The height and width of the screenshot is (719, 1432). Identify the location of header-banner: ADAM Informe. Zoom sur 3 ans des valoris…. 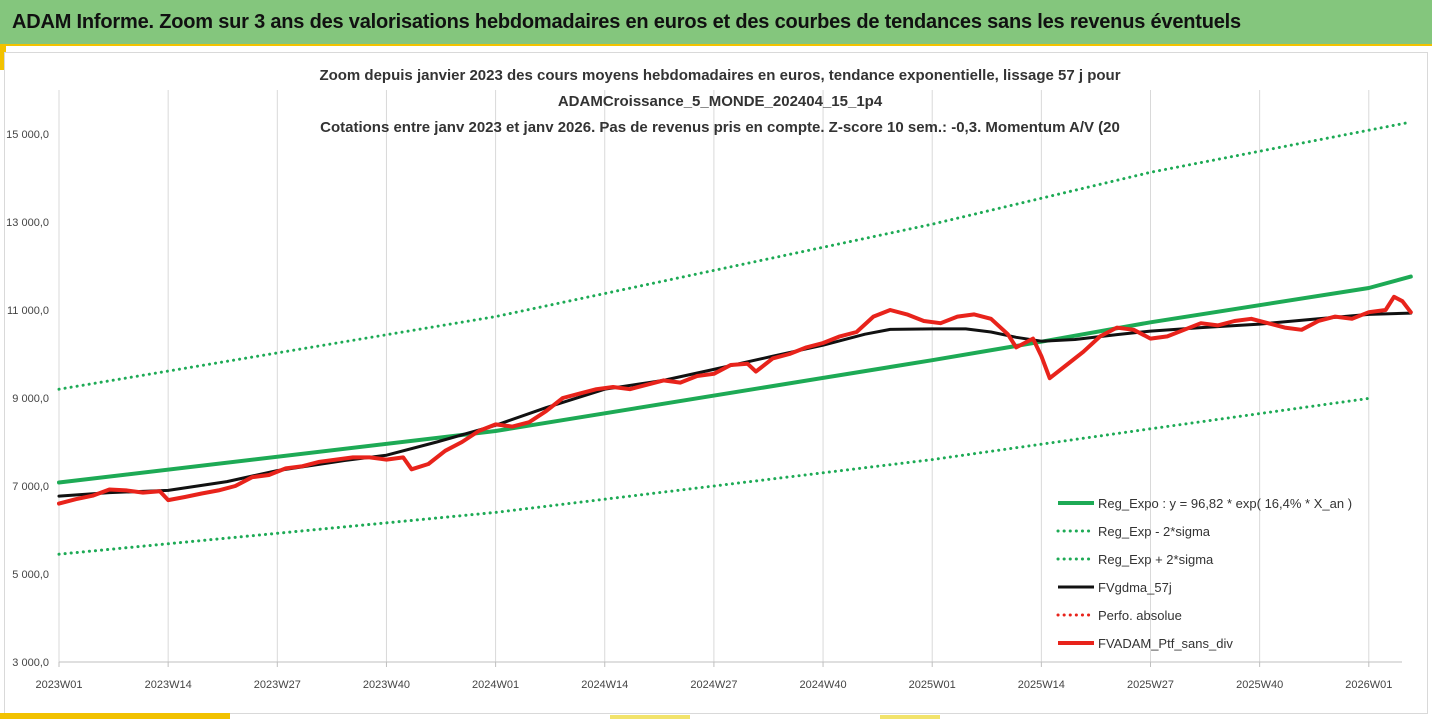
(716, 23).